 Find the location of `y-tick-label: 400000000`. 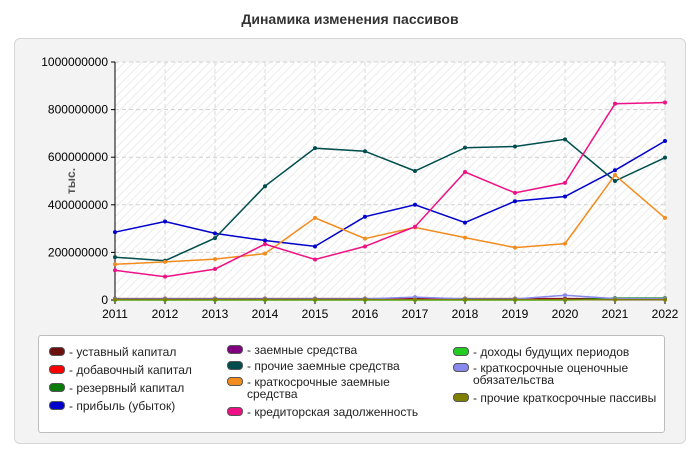

y-tick-label: 400000000 is located at coordinates (78, 205).